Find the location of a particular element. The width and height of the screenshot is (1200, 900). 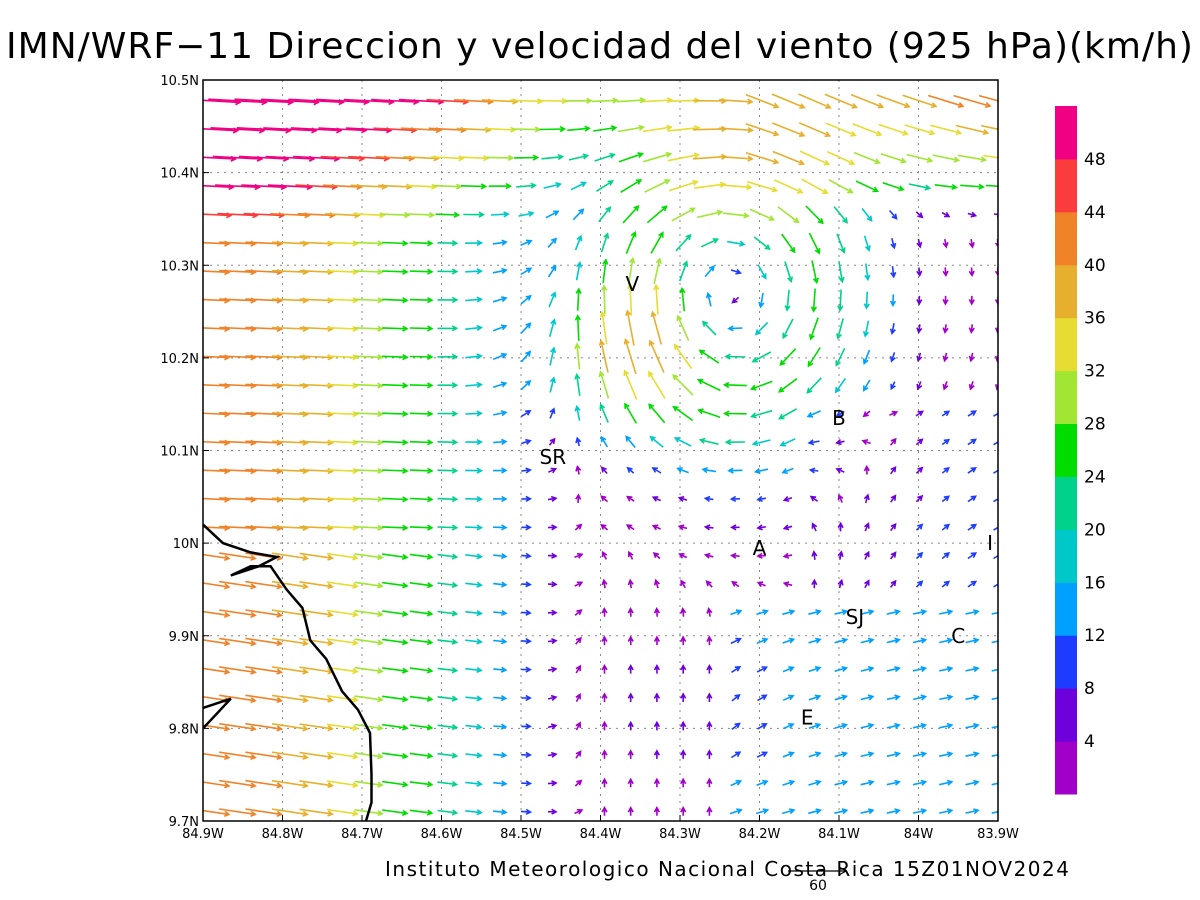

y-tick-label: 10N is located at coordinates (186, 544).